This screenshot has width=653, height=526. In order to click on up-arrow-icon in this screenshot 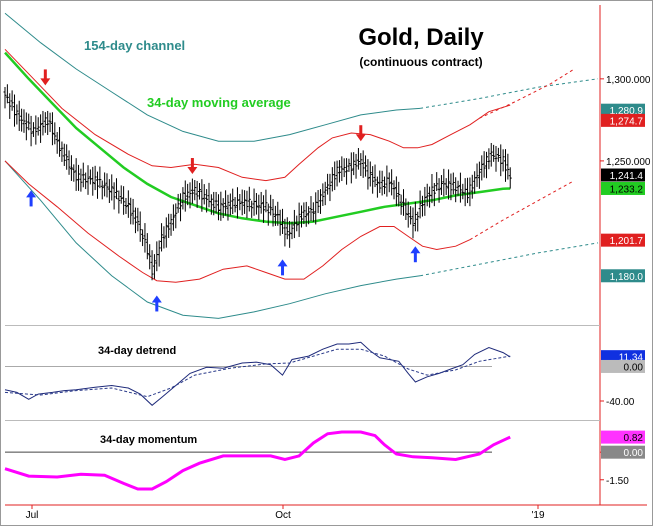, I will do `click(31, 198)`.